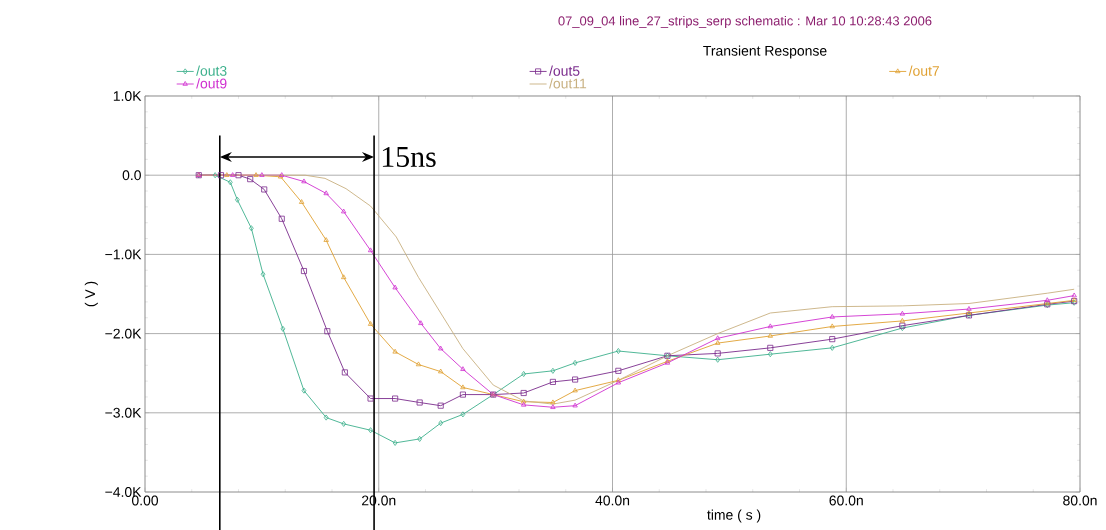 This screenshot has width=1106, height=530. What do you see at coordinates (211, 83) in the screenshot?
I see `legend-label: /out9` at bounding box center [211, 83].